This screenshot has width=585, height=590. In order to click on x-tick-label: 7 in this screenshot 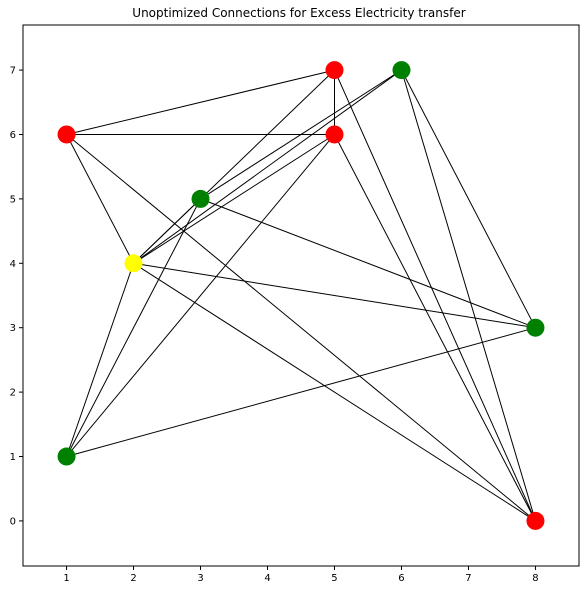, I will do `click(468, 578)`.